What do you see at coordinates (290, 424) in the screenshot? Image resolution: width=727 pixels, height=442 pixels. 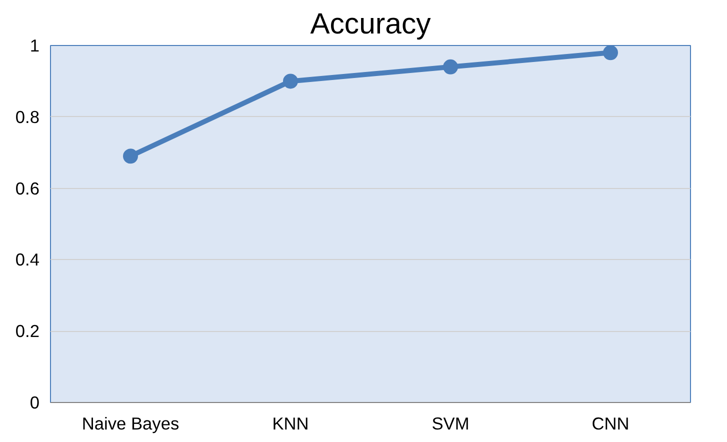 I see `x-tick-label: KNN` at bounding box center [290, 424].